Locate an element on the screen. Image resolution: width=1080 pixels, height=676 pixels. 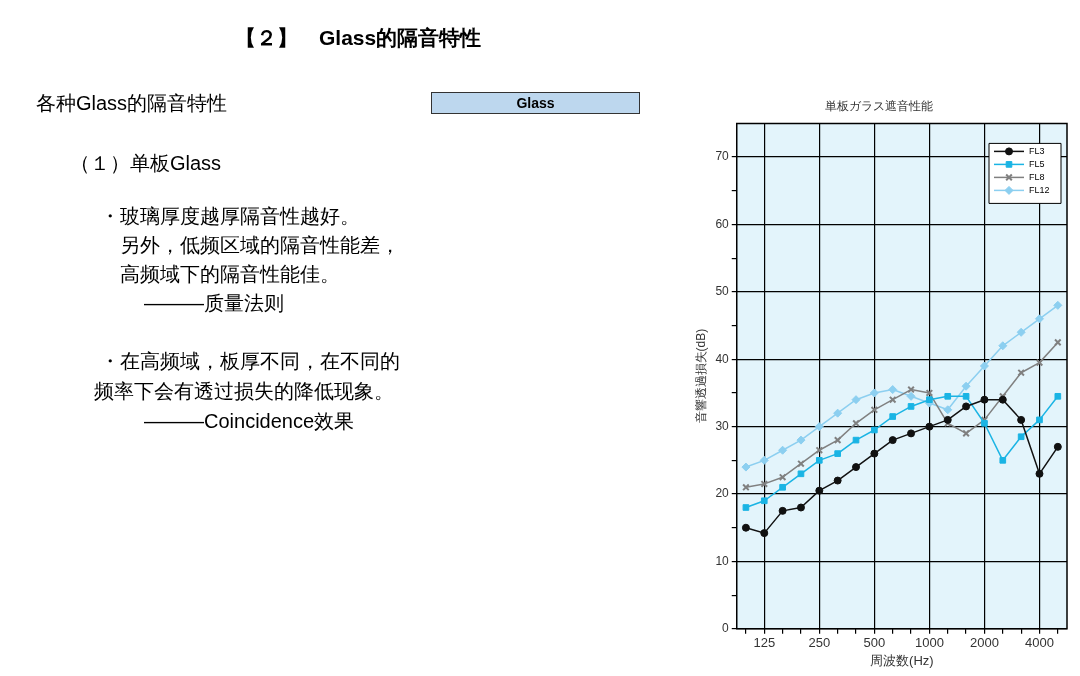
x-tick-label: 4000 is located at coordinates (1039, 643).